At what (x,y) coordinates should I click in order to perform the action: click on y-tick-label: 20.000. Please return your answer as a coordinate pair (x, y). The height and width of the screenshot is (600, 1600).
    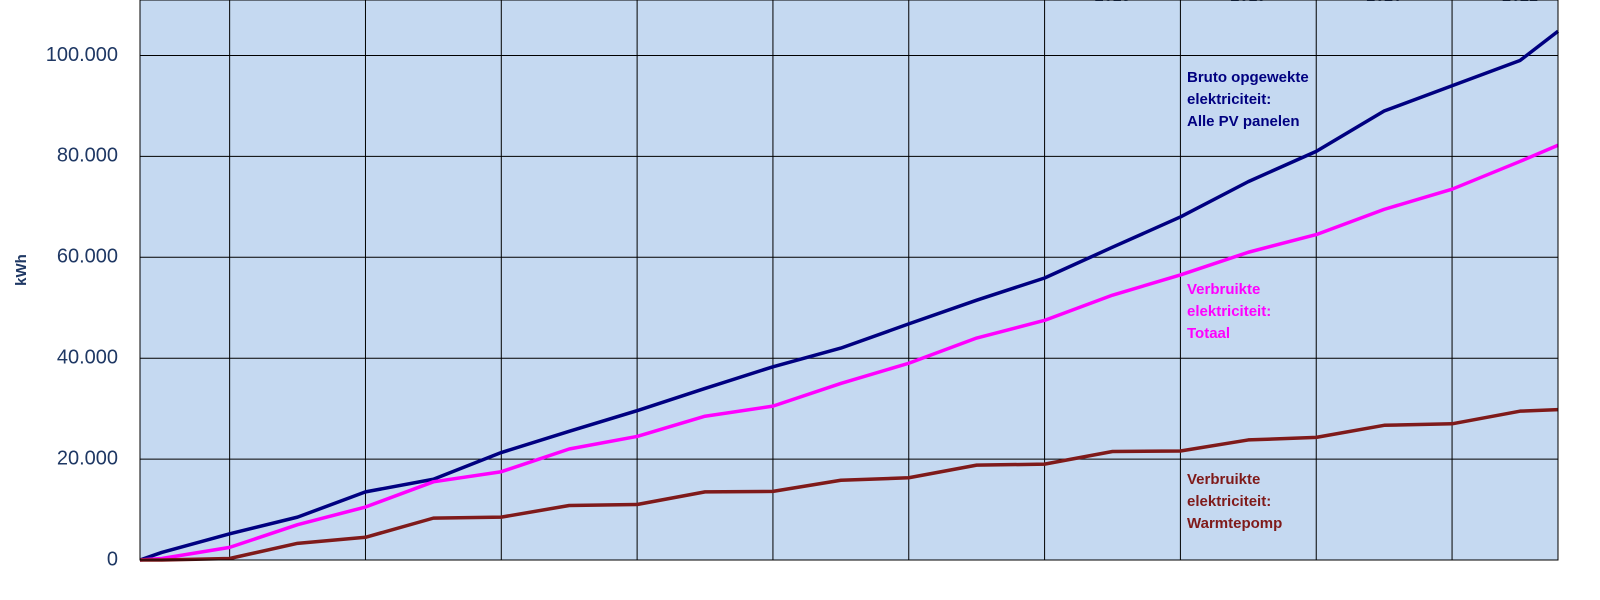
    Looking at the image, I should click on (87, 458).